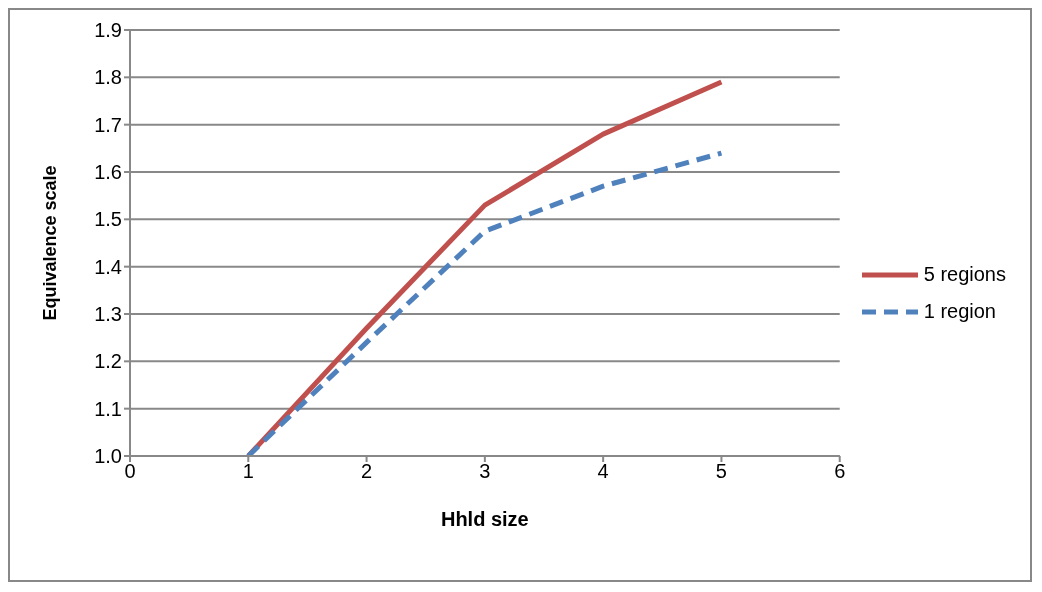 The height and width of the screenshot is (592, 1042). I want to click on x-tick-label: 4, so click(603, 471).